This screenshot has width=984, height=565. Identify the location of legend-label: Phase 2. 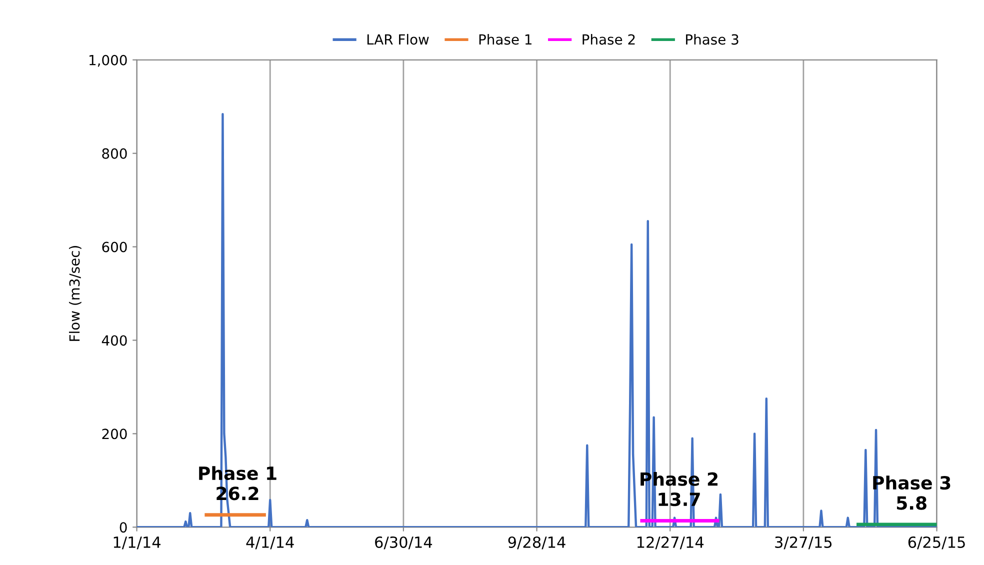
(608, 39).